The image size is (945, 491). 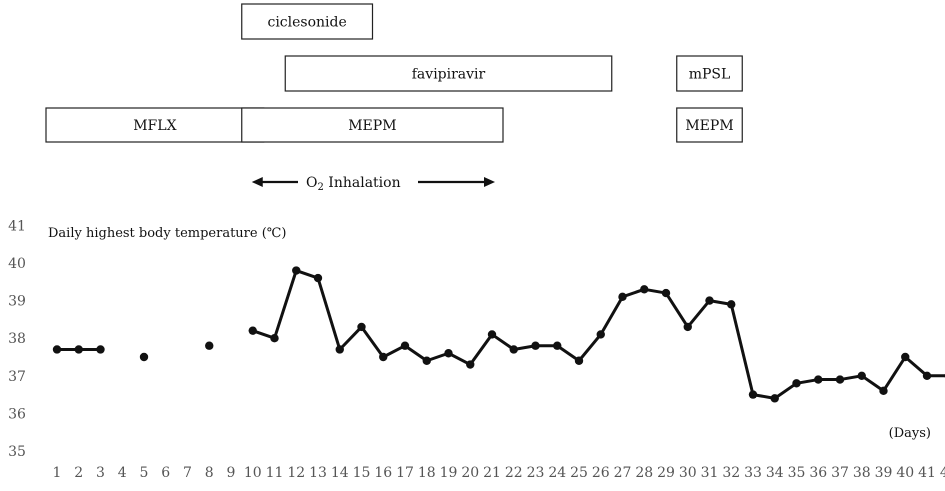 What do you see at coordinates (536, 473) in the screenshot?
I see `x-tick-label: 23` at bounding box center [536, 473].